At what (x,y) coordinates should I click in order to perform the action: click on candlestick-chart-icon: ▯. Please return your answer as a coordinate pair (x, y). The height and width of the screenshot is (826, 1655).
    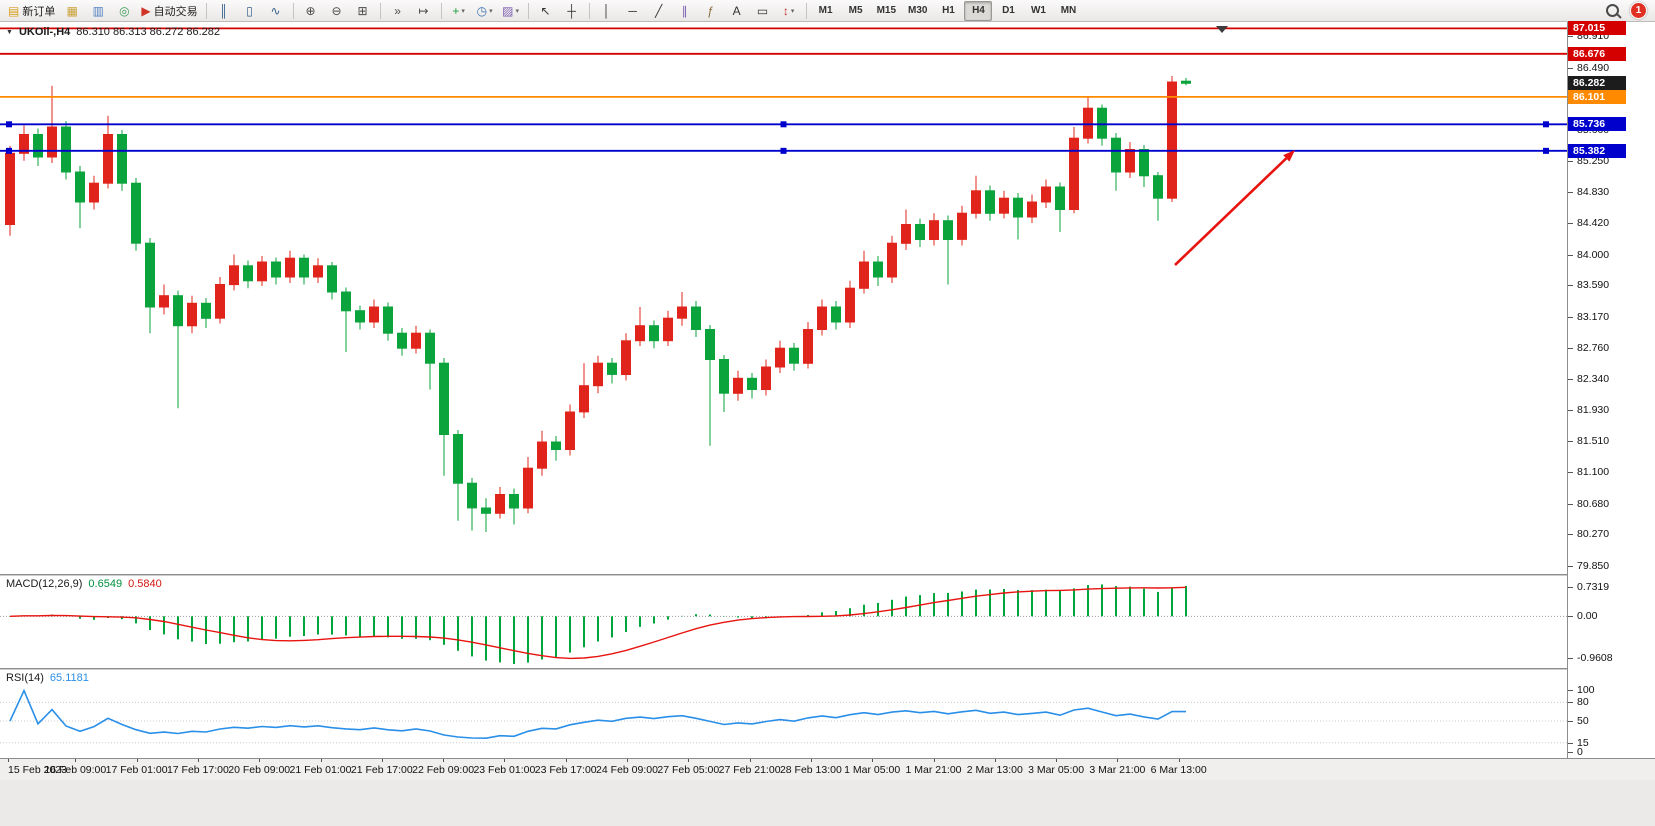
    Looking at the image, I should click on (250, 11).